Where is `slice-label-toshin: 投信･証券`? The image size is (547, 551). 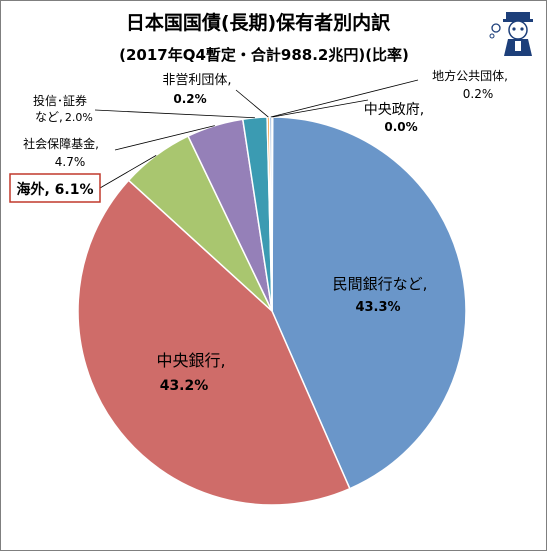
slice-label-toshin: 投信･証券 is located at coordinates (60, 100).